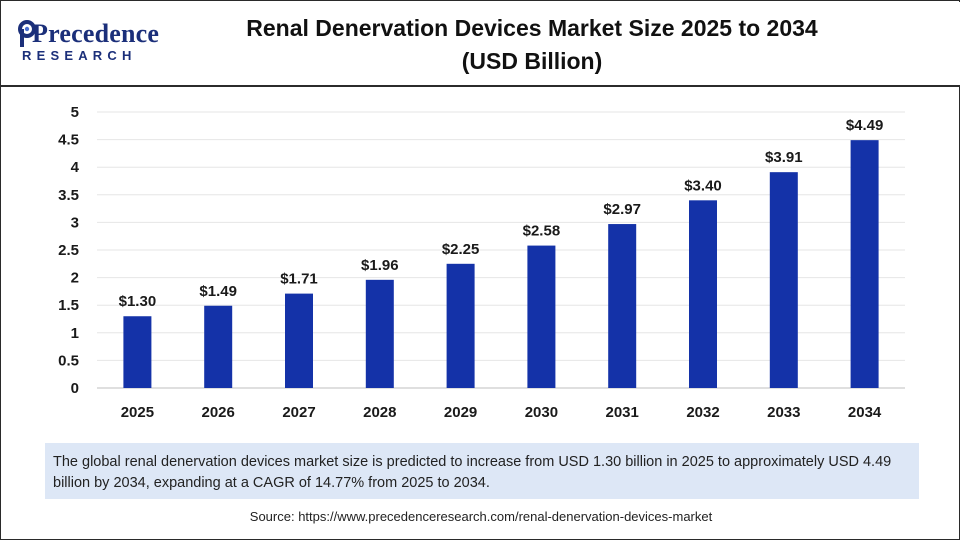 This screenshot has width=960, height=540. I want to click on data-label: $4.49, so click(865, 125).